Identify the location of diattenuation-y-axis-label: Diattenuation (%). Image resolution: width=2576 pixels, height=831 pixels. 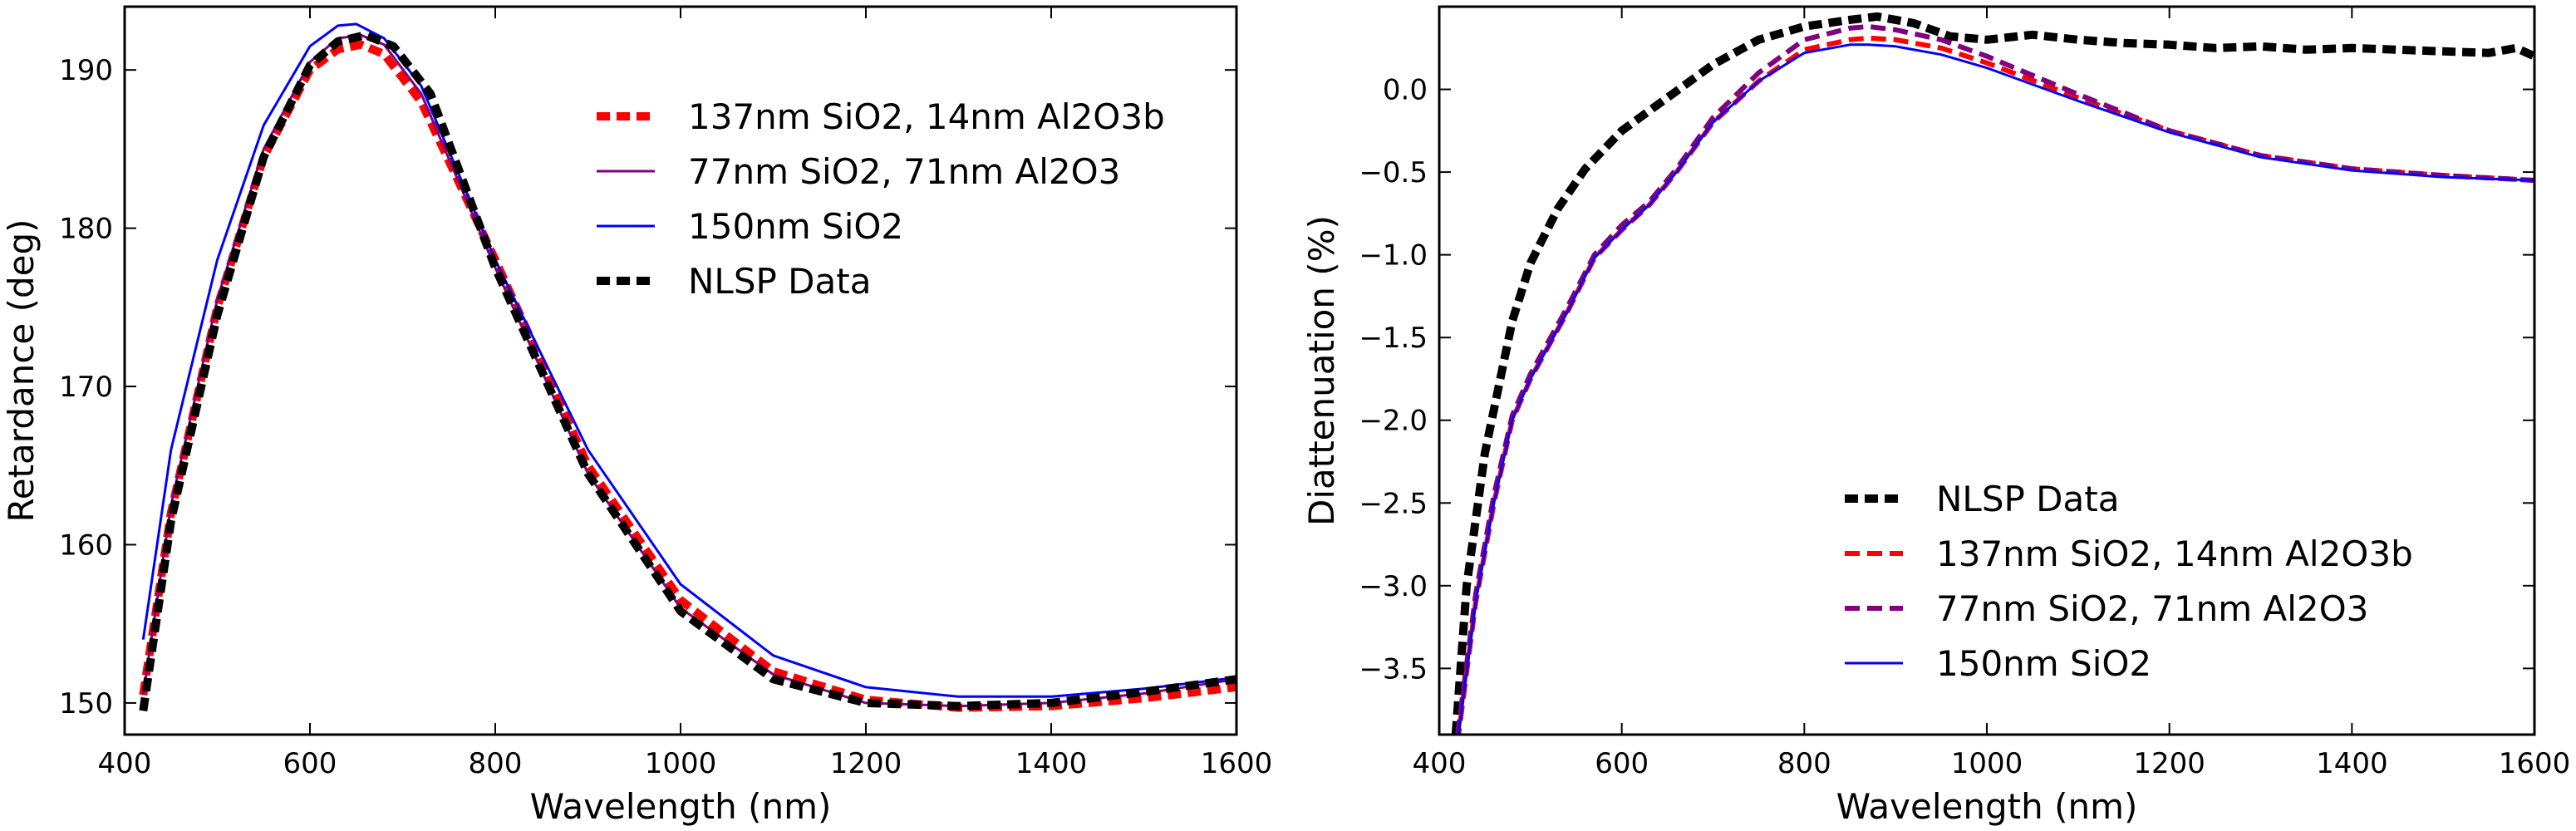
(1321, 370).